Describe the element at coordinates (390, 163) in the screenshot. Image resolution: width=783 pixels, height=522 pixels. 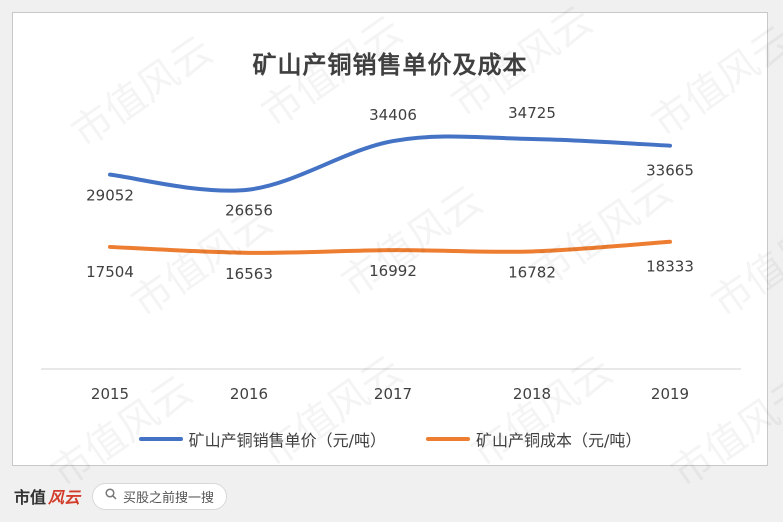
I see `series-line-price` at that location.